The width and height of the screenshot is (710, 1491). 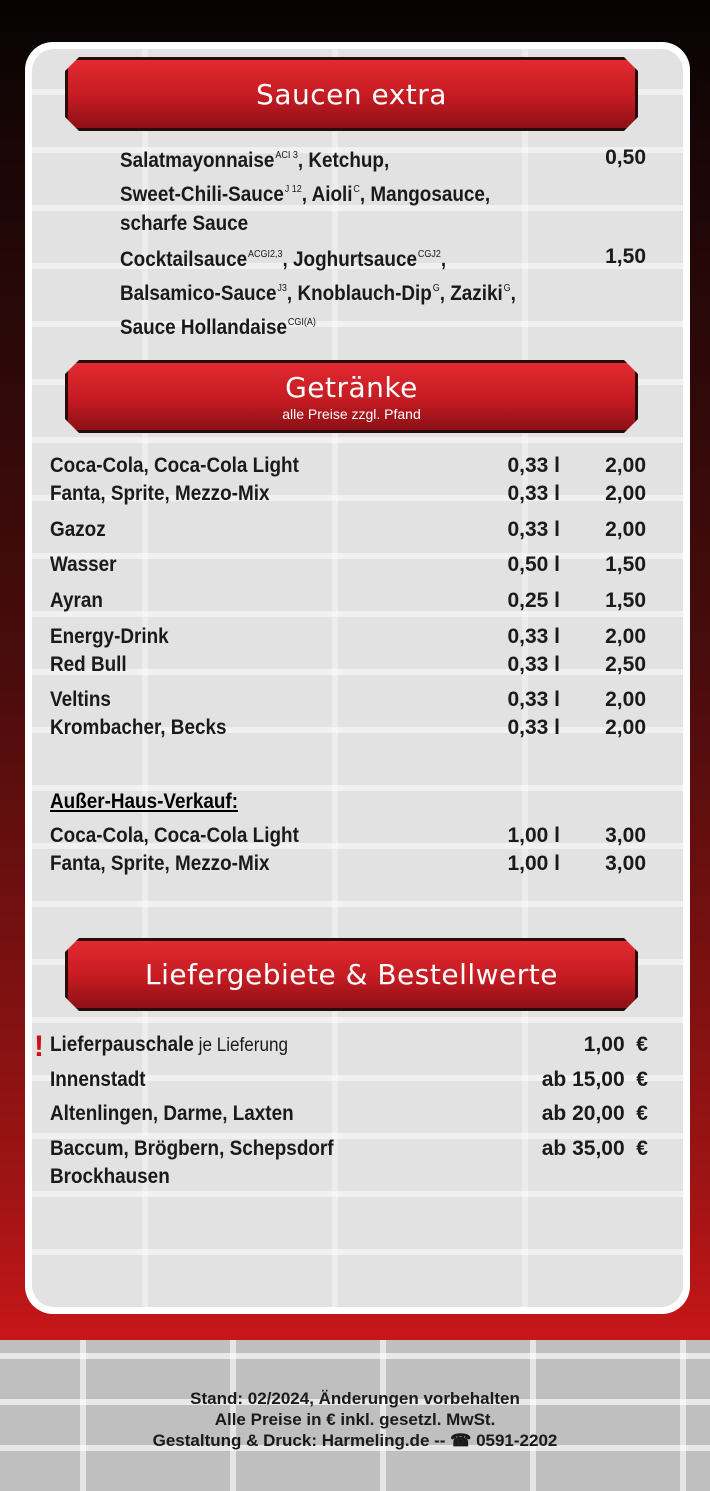 What do you see at coordinates (355, 603) in the screenshot?
I see `drink-row: Ayran 0,25 l 1,50` at bounding box center [355, 603].